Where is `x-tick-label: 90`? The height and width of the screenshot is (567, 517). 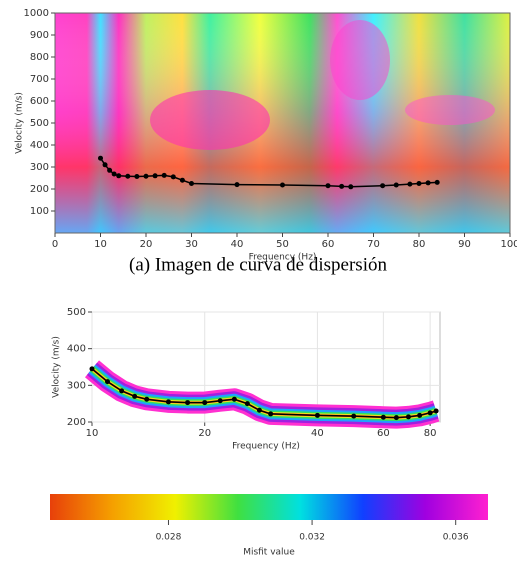 x-tick-label: 90 is located at coordinates (464, 244).